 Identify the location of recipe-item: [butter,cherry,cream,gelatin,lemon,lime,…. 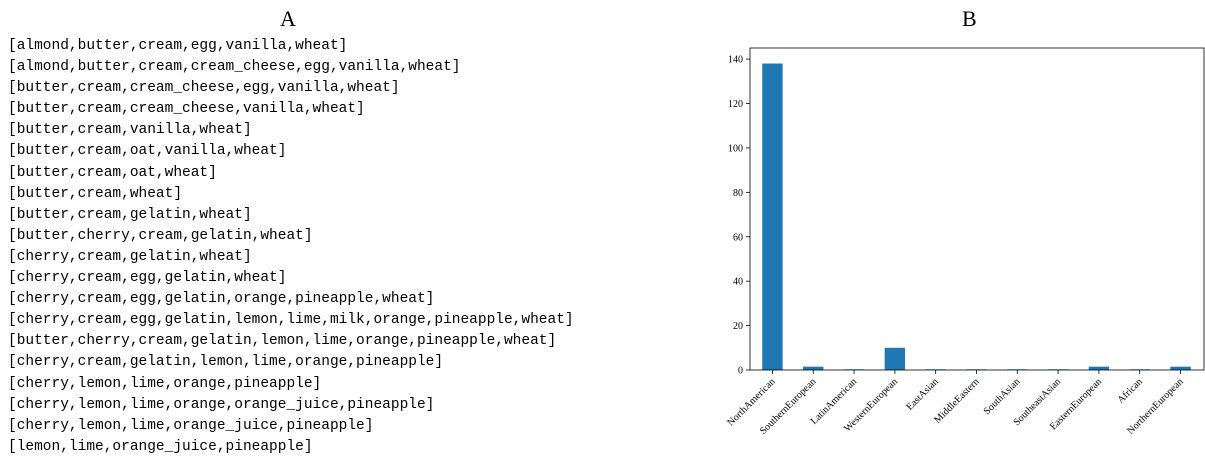
(282, 341).